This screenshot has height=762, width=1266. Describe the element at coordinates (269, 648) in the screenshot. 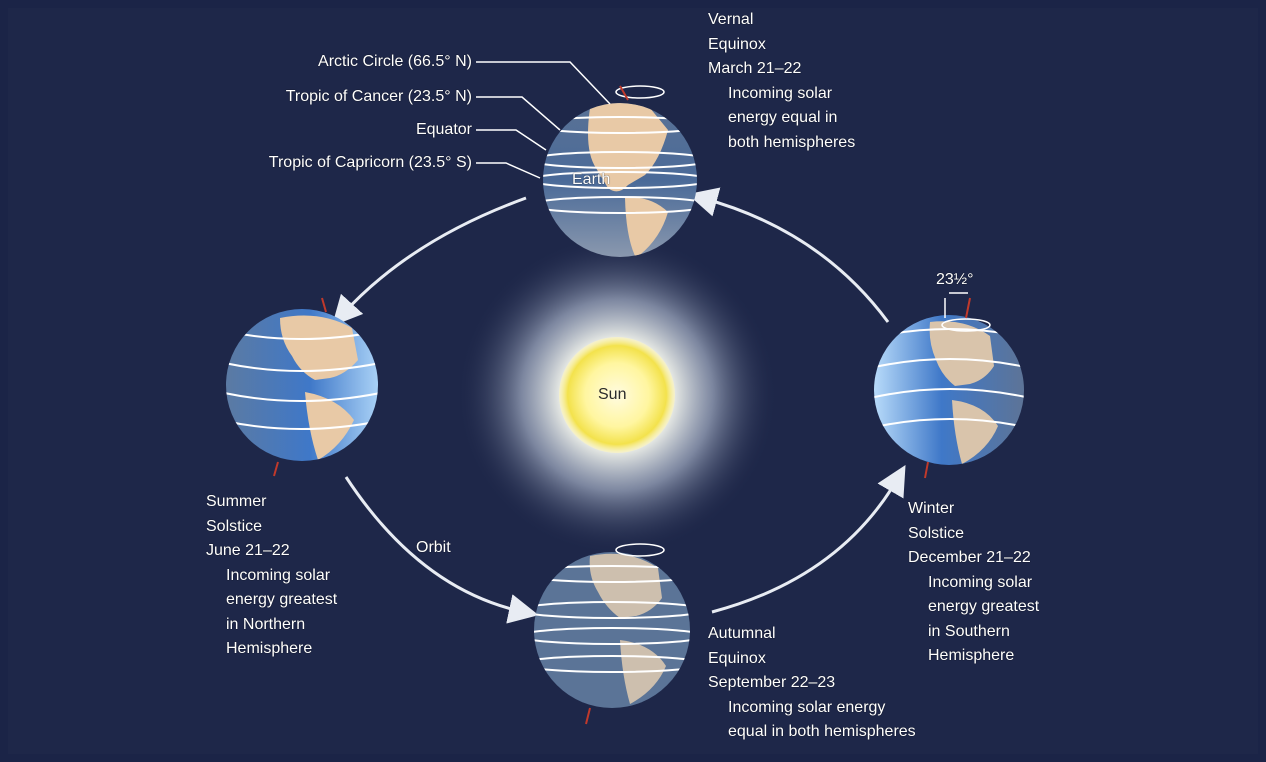

I see `summer-desc4: Hemisphere` at that location.